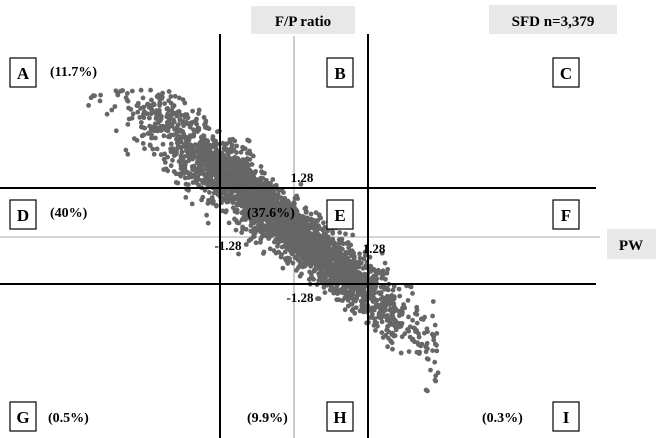  What do you see at coordinates (303, 20) in the screenshot?
I see `y-axis-title-box` at bounding box center [303, 20].